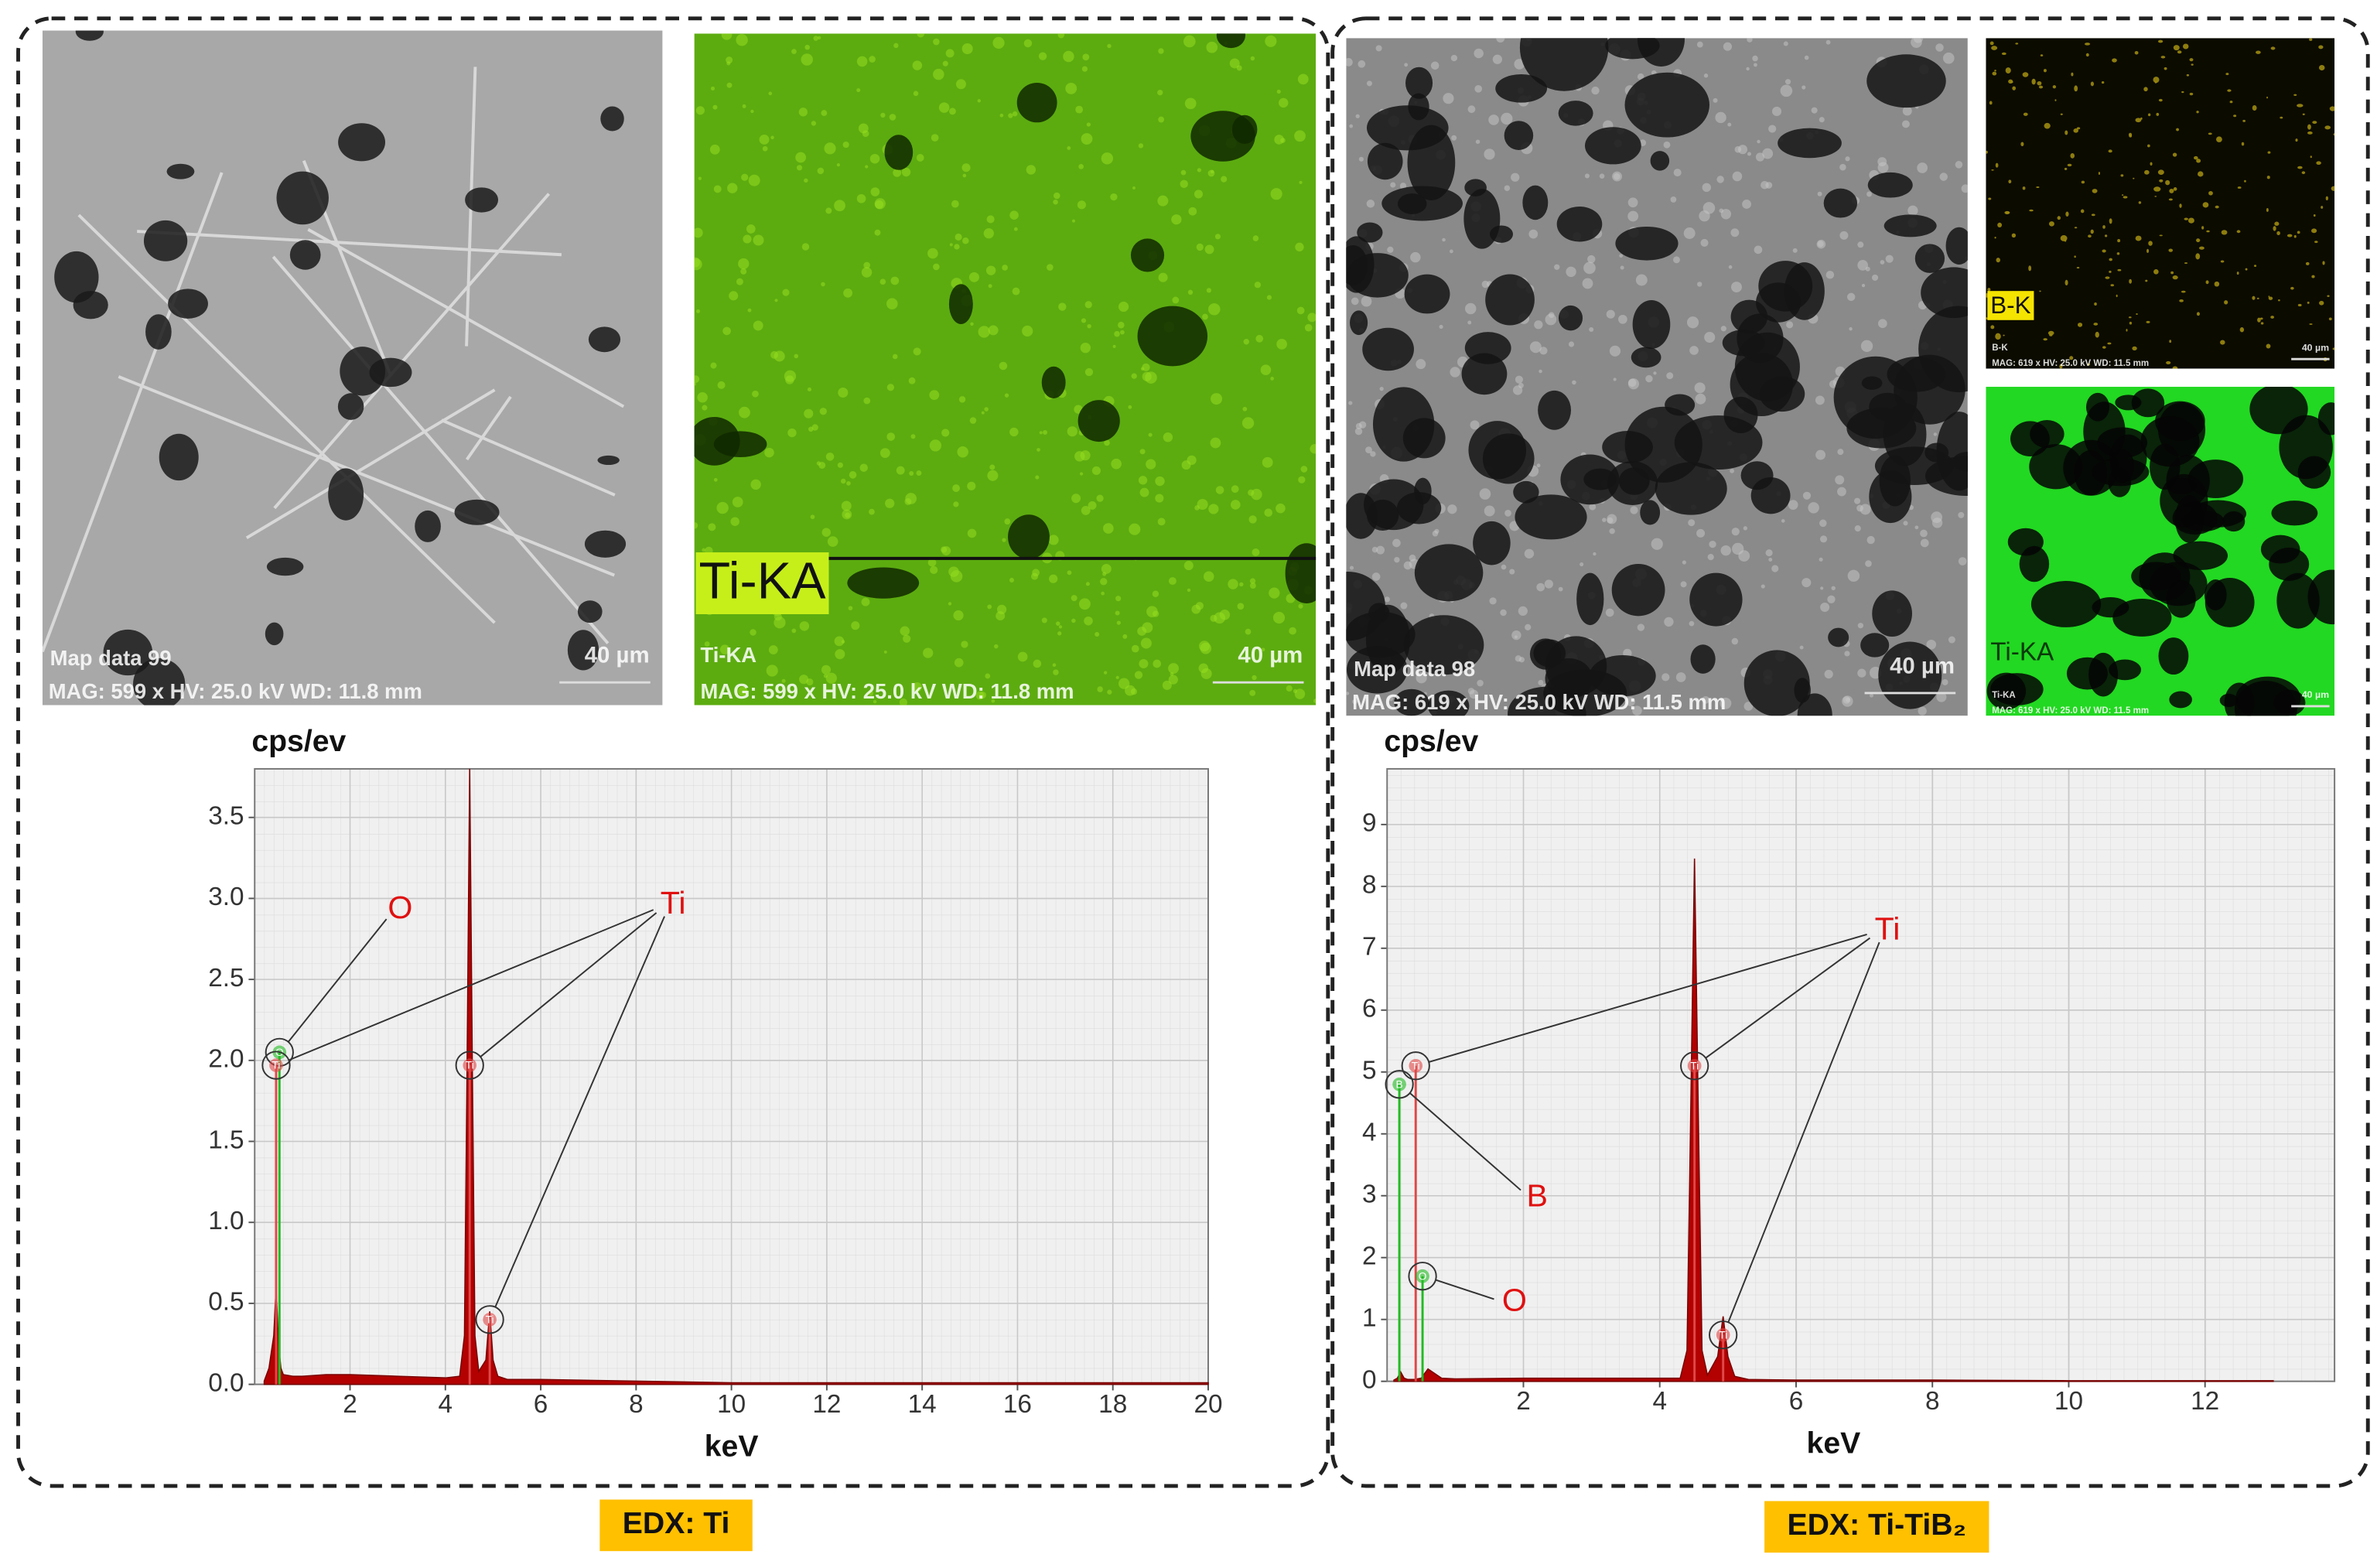  I want to click on annotation: O, so click(1514, 1300).